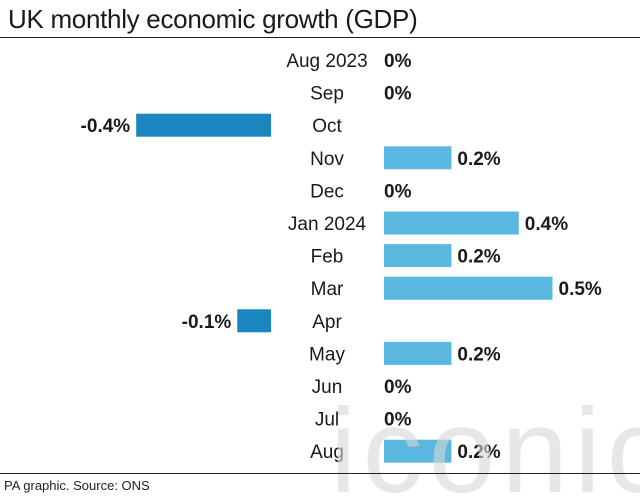 The image size is (640, 499). Describe the element at coordinates (213, 19) in the screenshot. I see `chart-title: UK monthly economic growth (GDP)` at that location.